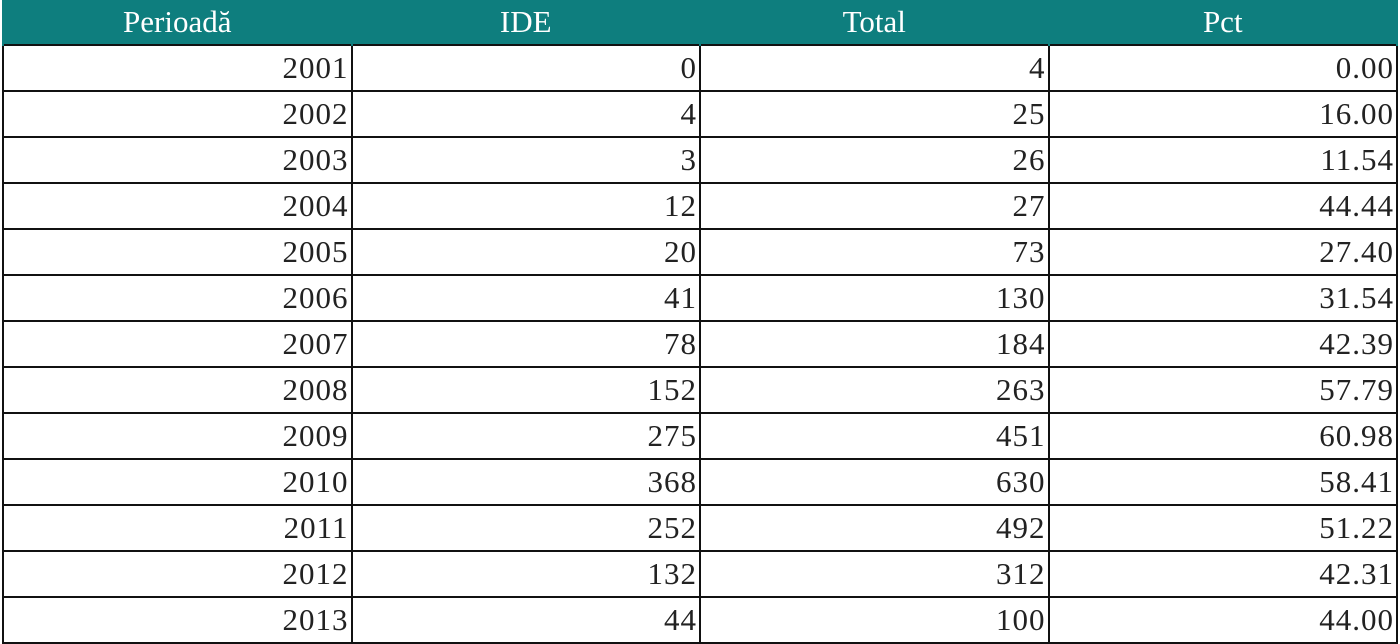 The image size is (1400, 644). What do you see at coordinates (525, 436) in the screenshot?
I see `table-cell: 275` at bounding box center [525, 436].